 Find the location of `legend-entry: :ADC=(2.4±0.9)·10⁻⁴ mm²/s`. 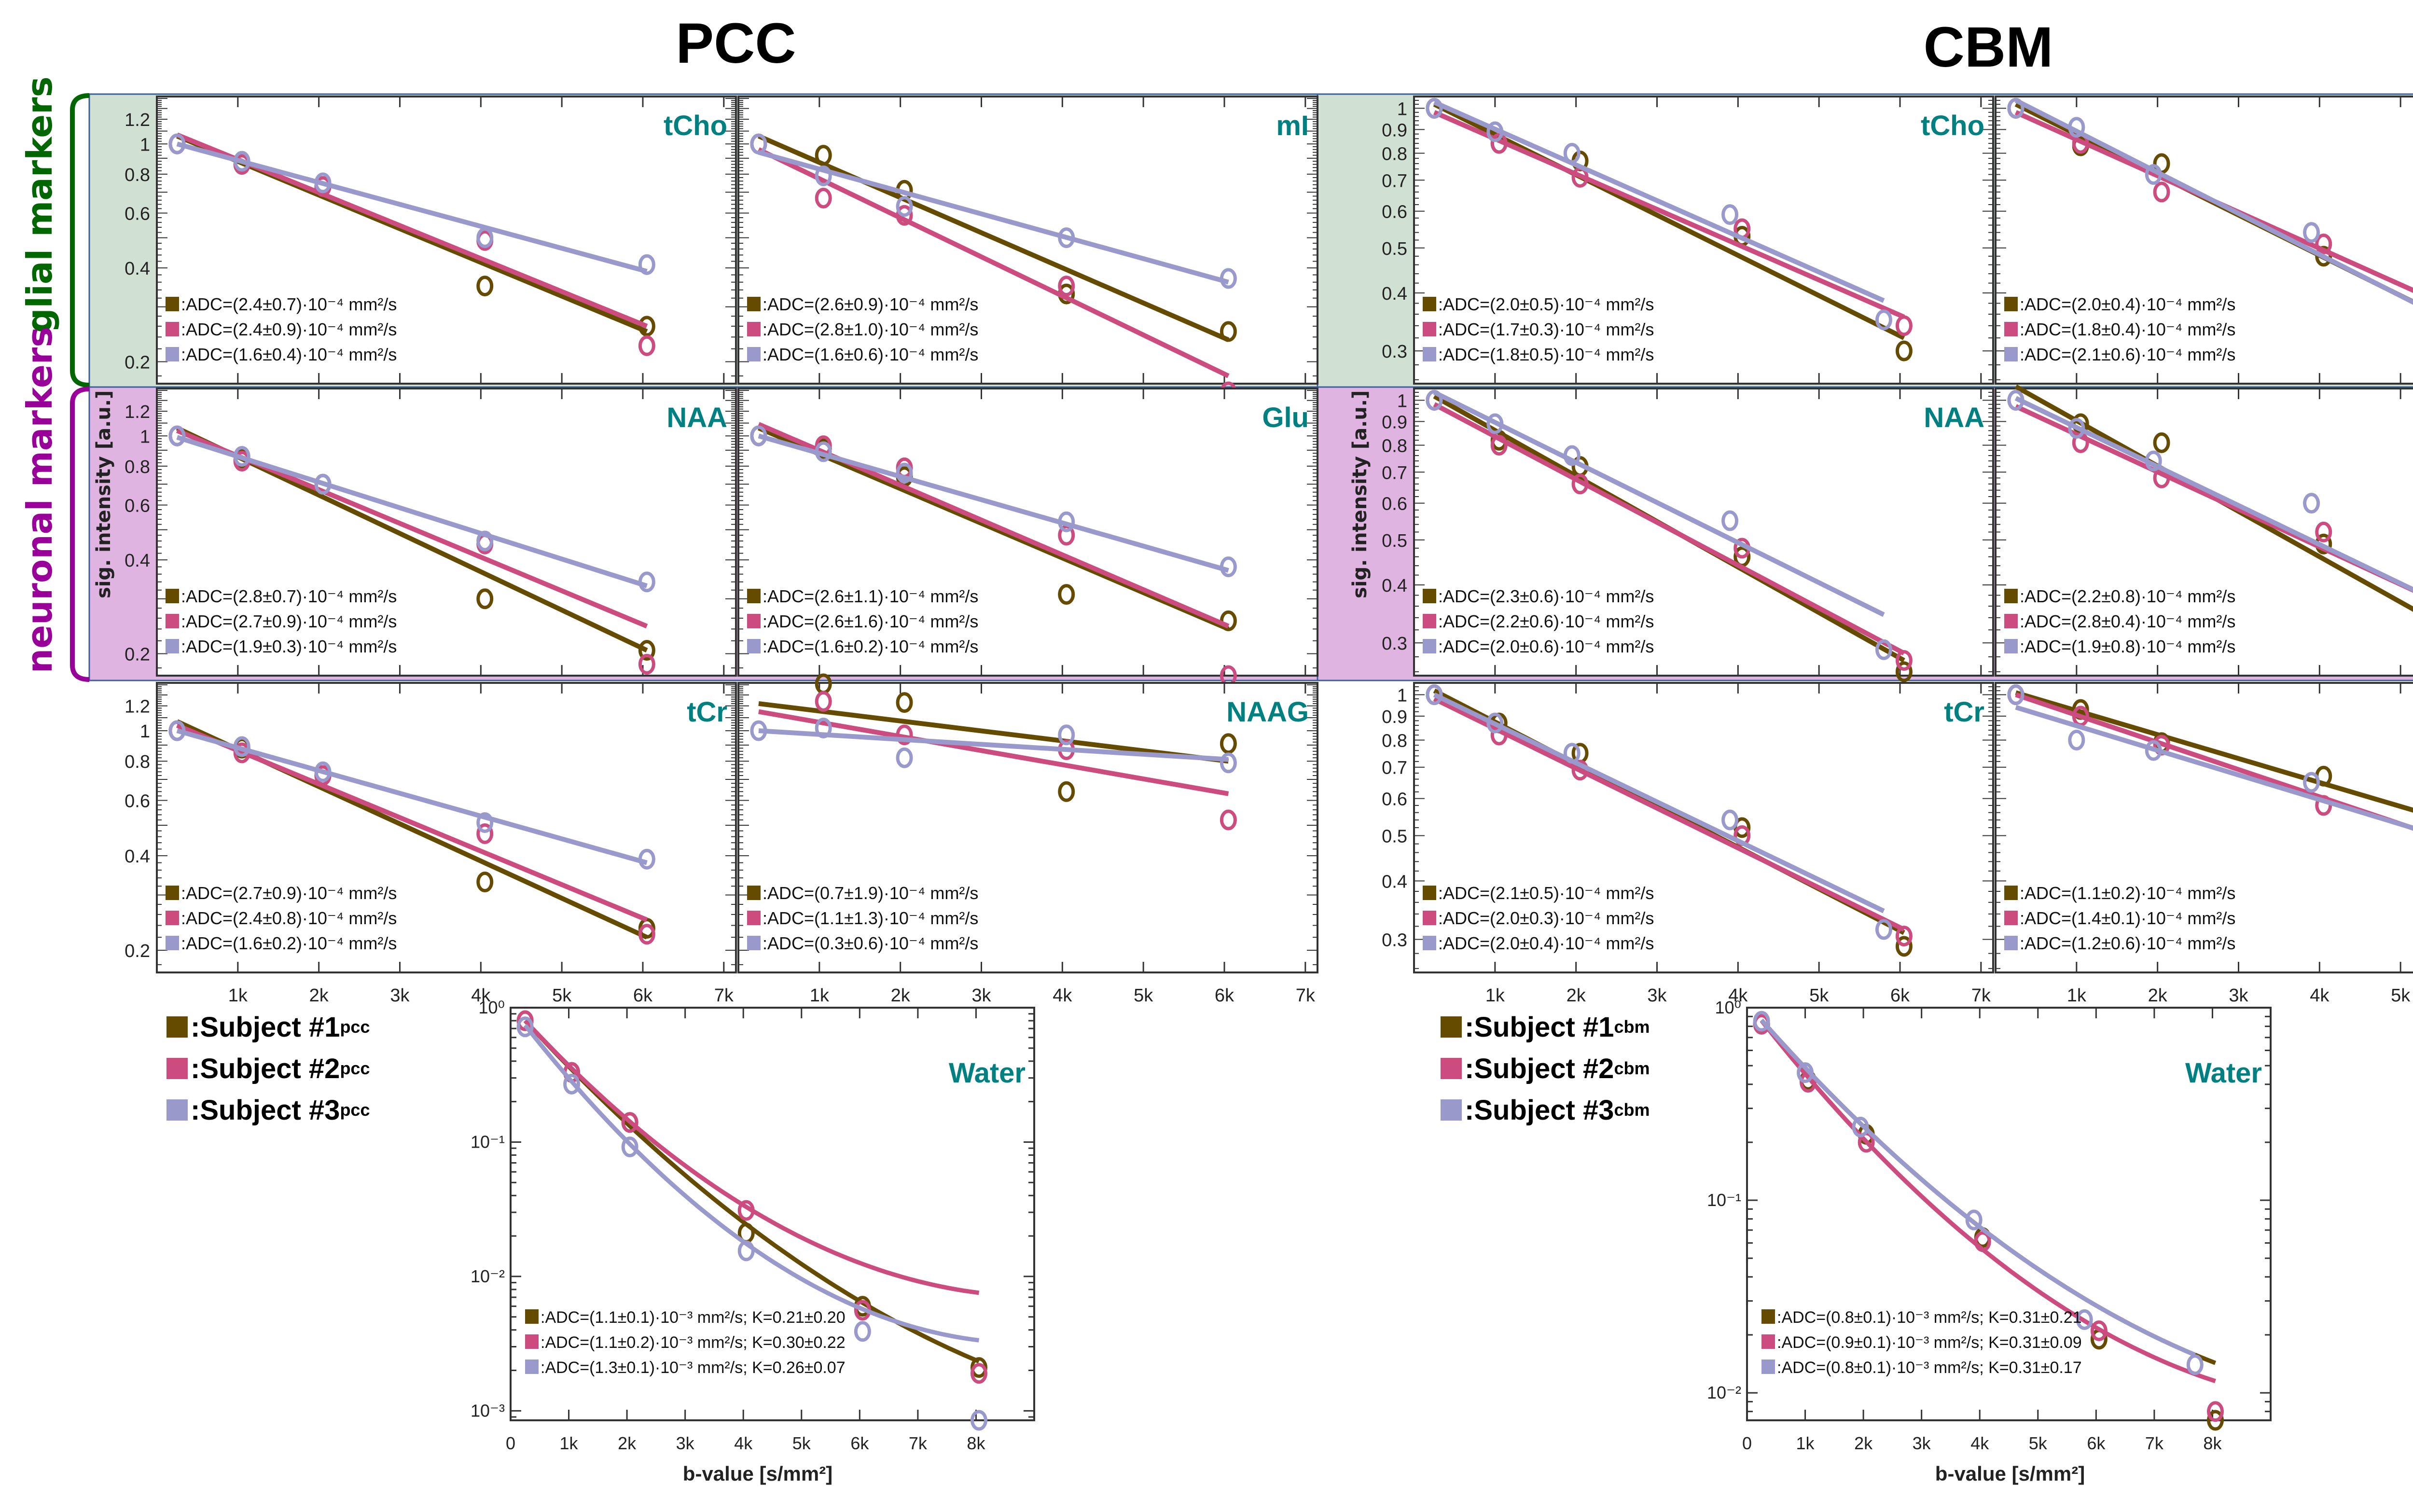

legend-entry: :ADC=(2.4±0.9)·10⁻⁴ mm²/s is located at coordinates (289, 329).